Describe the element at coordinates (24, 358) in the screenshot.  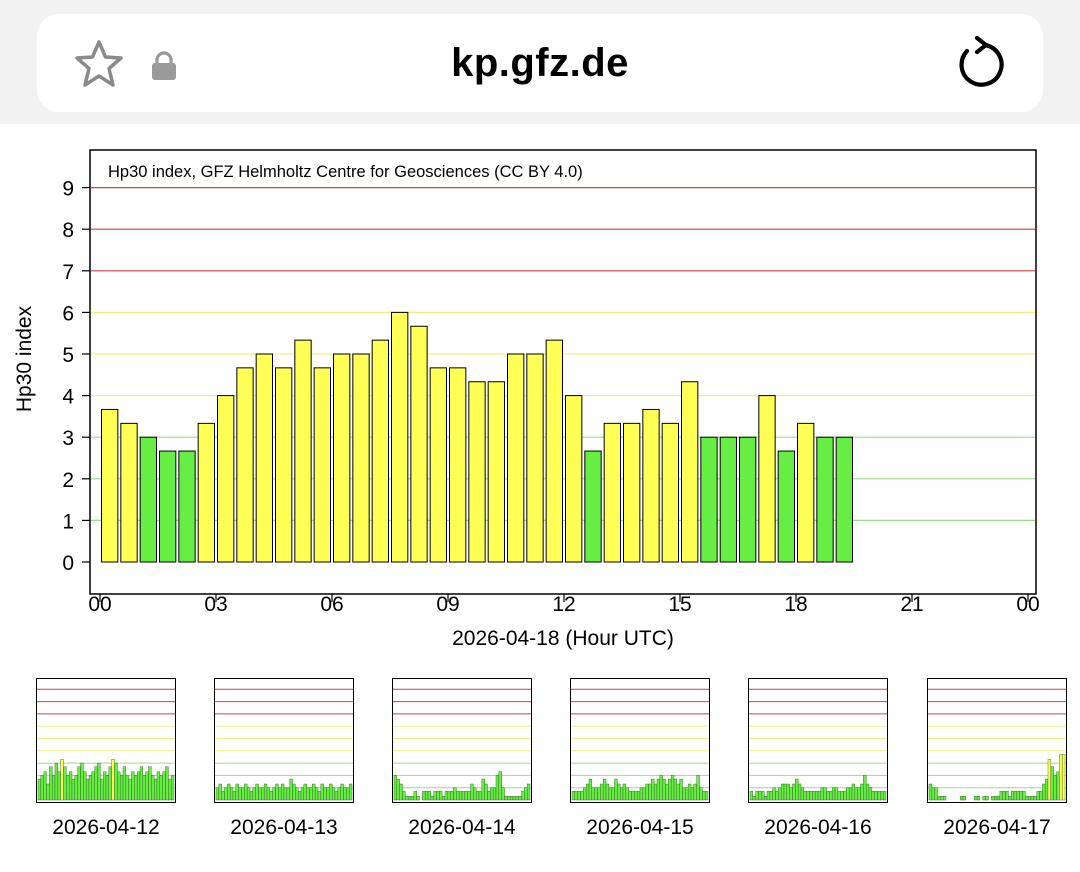
I see `y-axis-label: Hp30 index` at that location.